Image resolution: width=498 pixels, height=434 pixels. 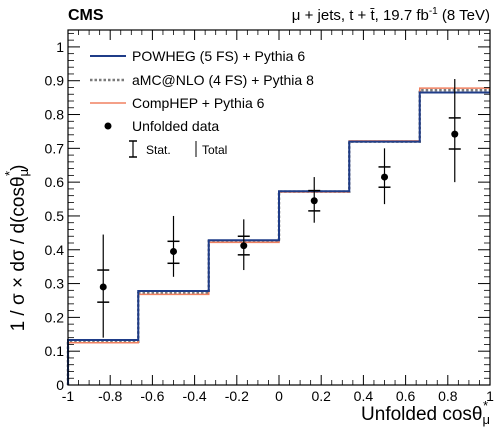 I want to click on y-tick-label: 0.4, so click(x=55, y=250).